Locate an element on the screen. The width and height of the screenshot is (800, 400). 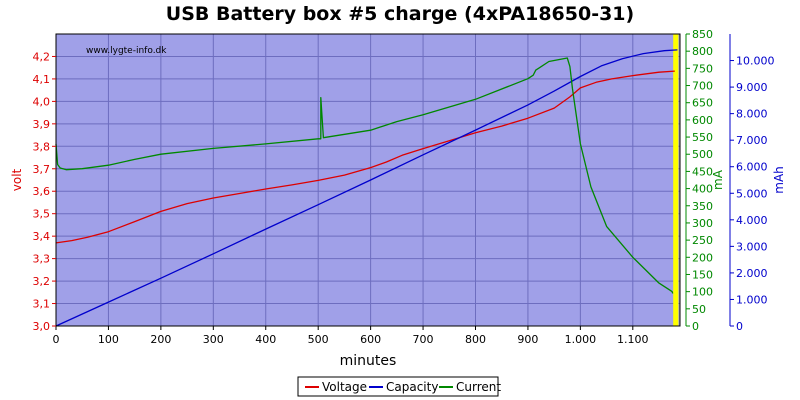
highlight-band-rect is located at coordinates (676, 180).